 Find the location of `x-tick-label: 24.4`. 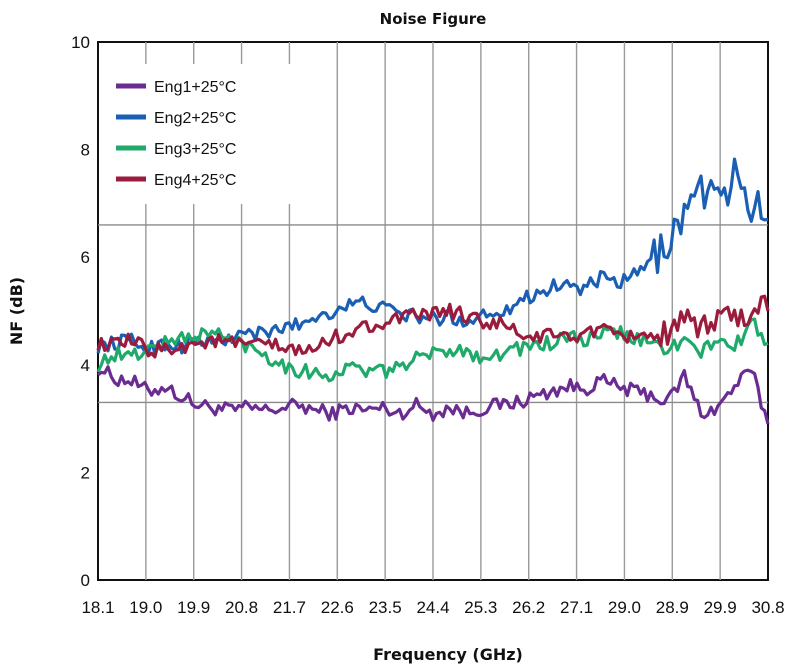

x-tick-label: 24.4 is located at coordinates (432, 607).